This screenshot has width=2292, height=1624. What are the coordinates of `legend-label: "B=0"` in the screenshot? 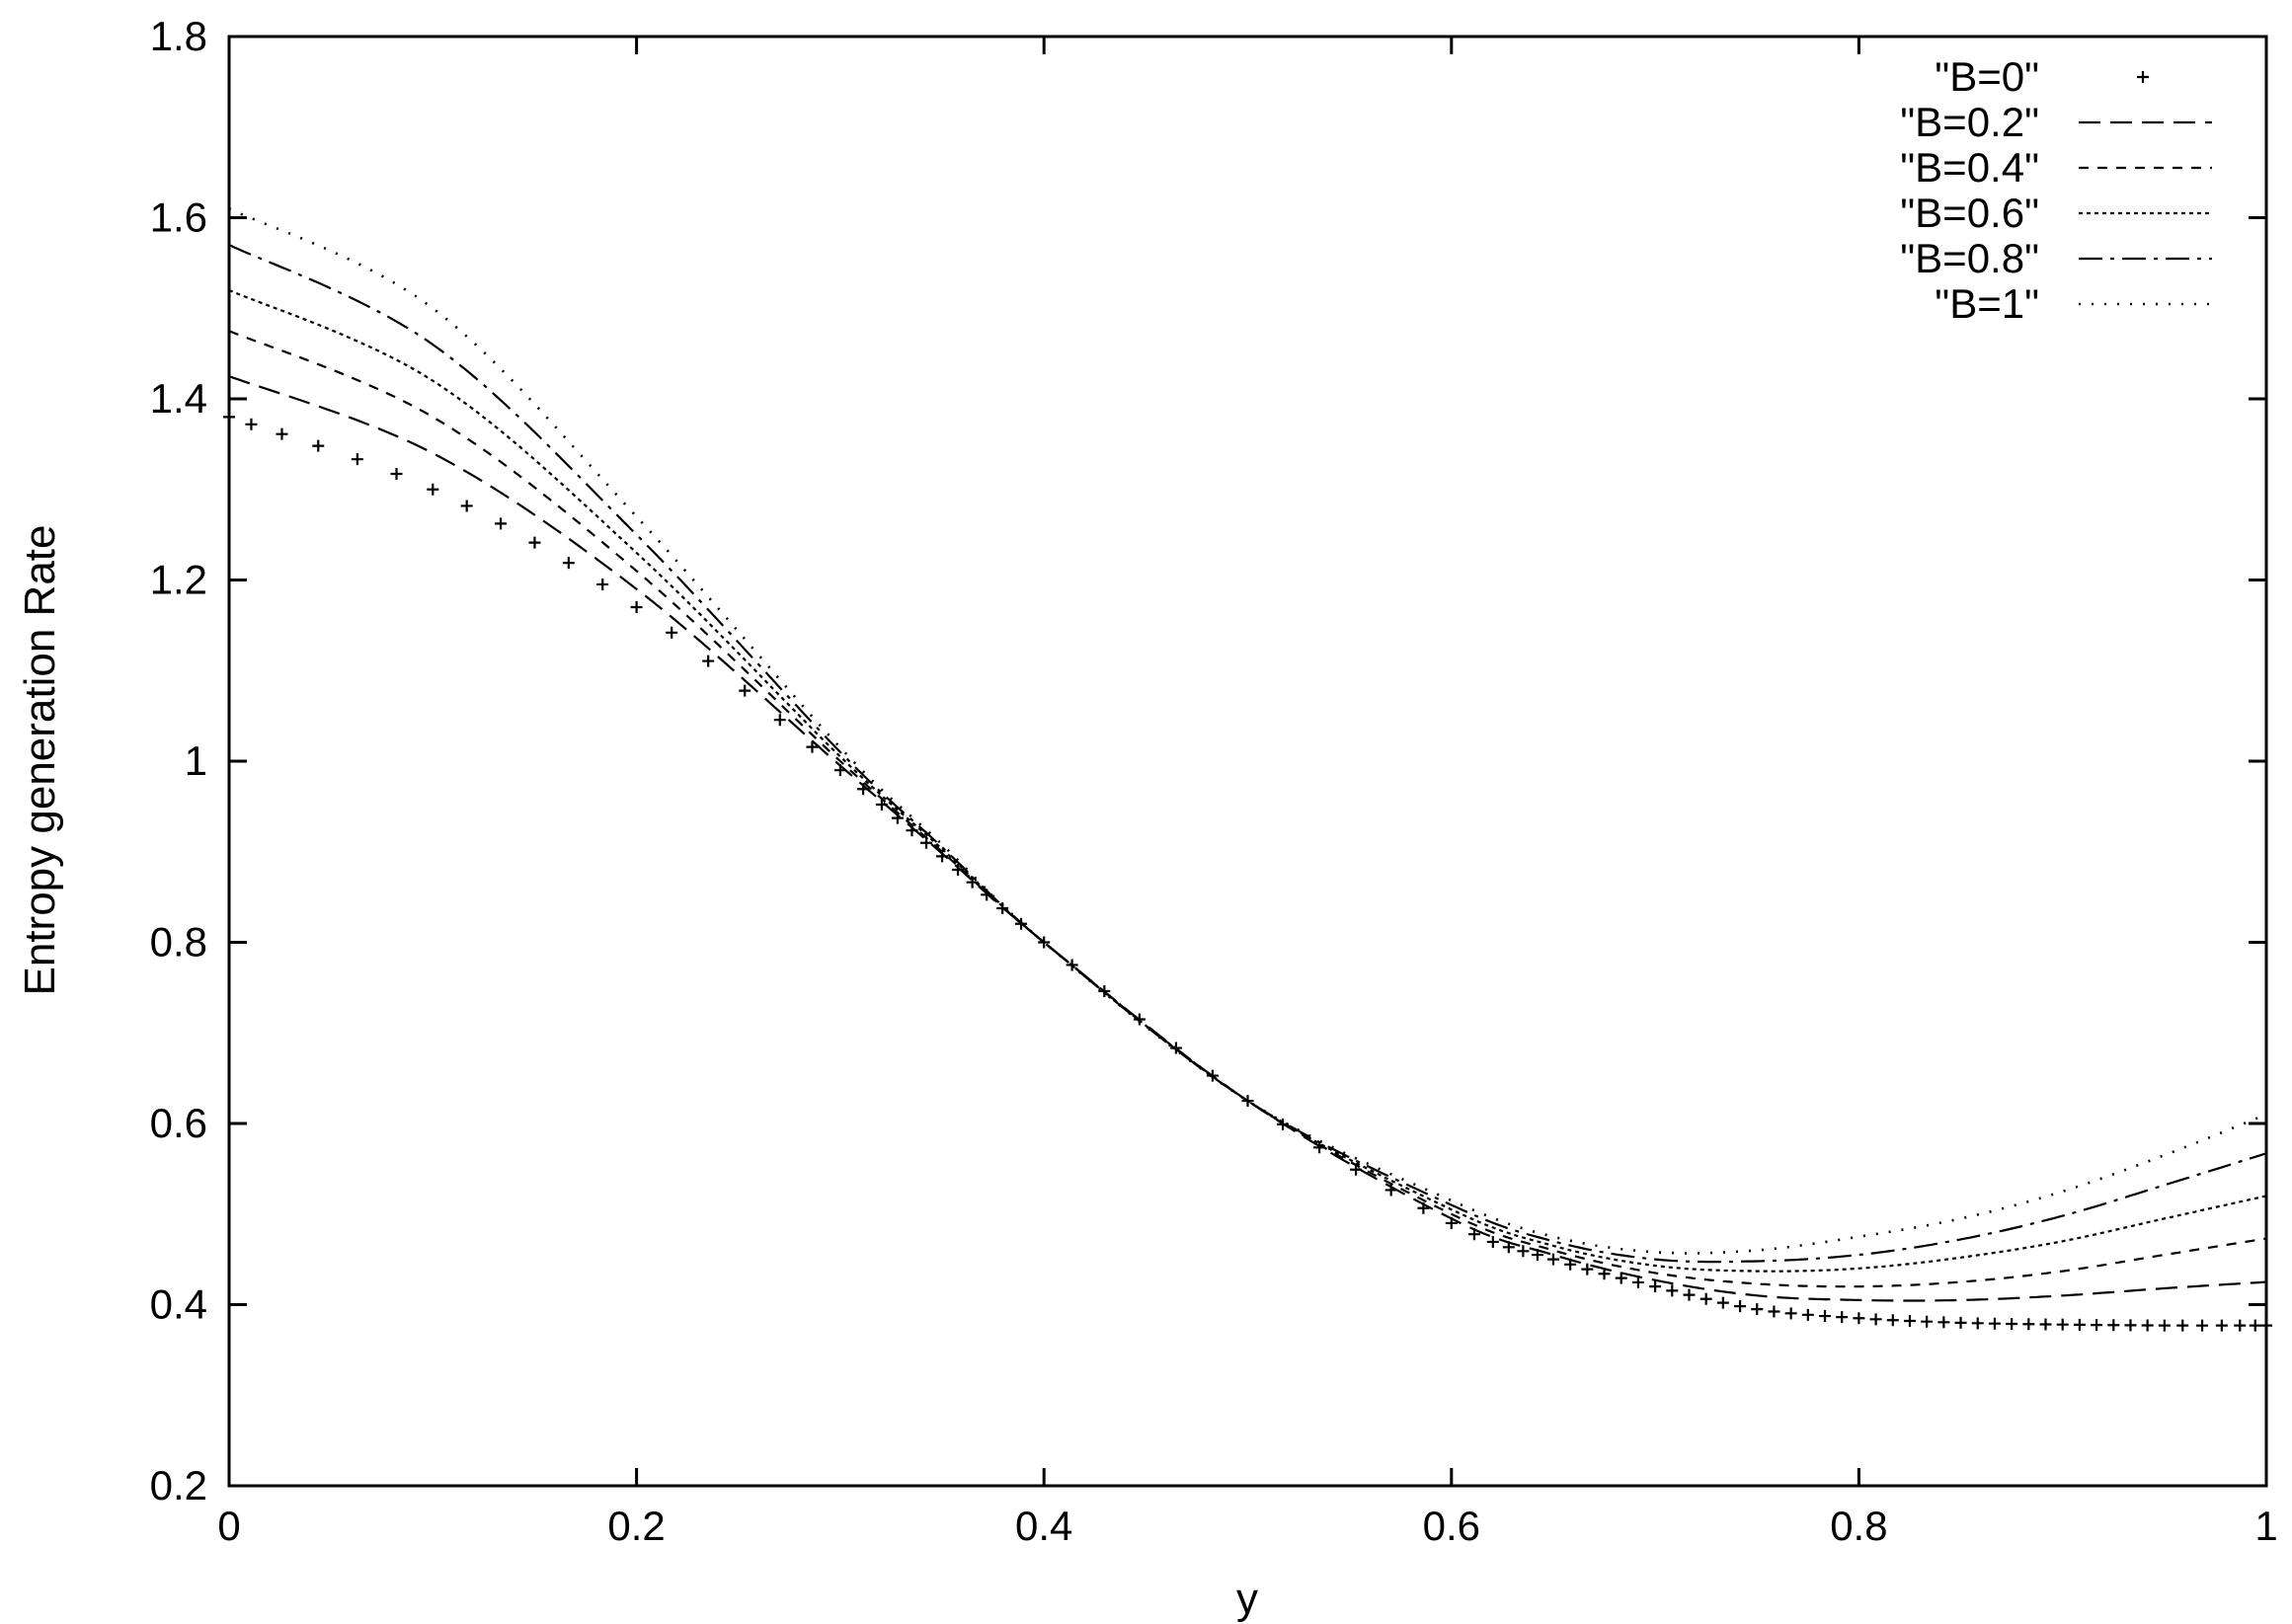 It's located at (1987, 76).